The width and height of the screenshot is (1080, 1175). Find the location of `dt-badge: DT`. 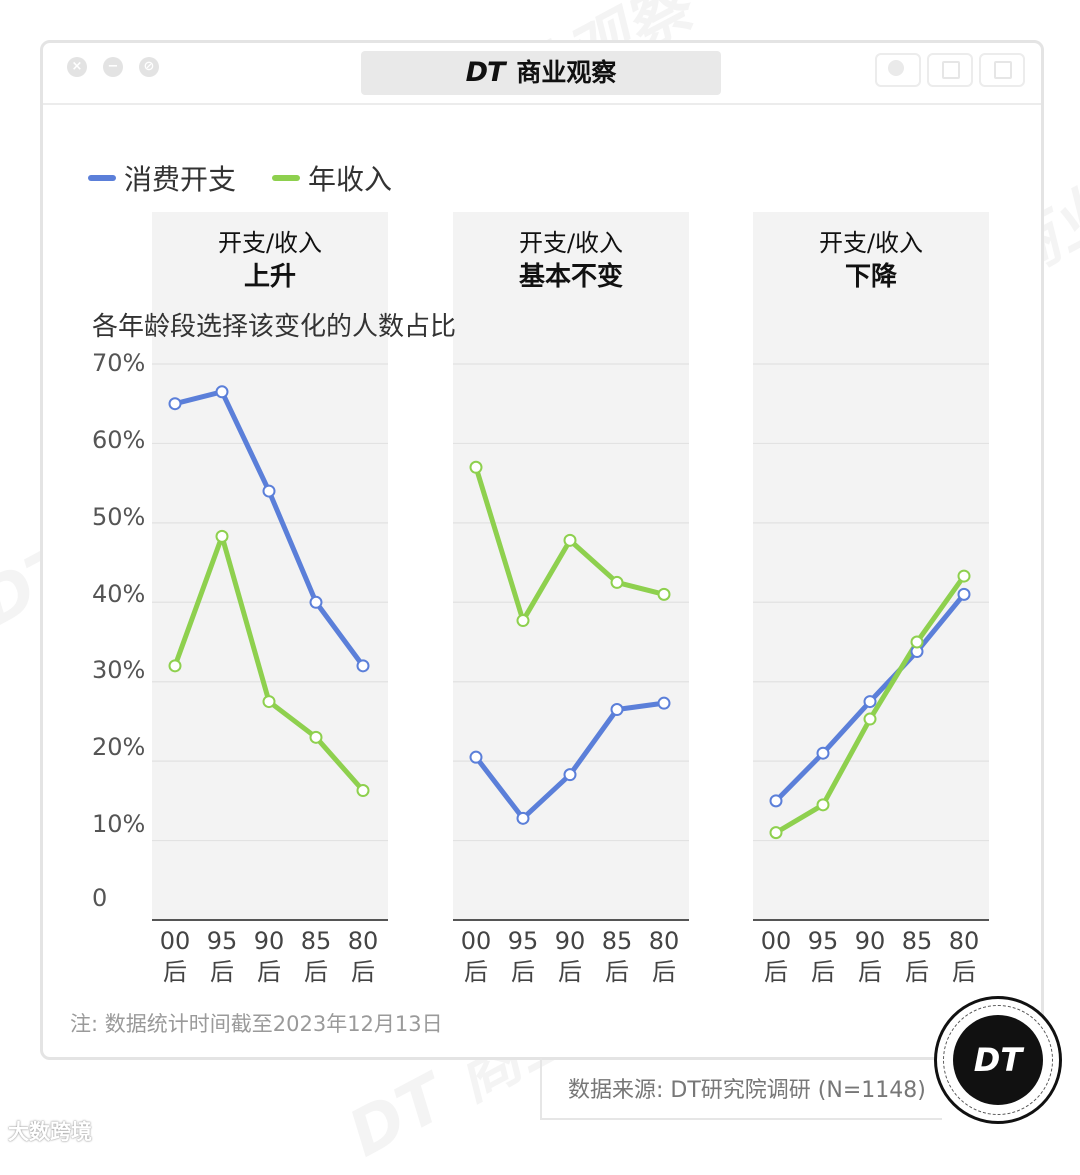

dt-badge: DT is located at coordinates (998, 1060).